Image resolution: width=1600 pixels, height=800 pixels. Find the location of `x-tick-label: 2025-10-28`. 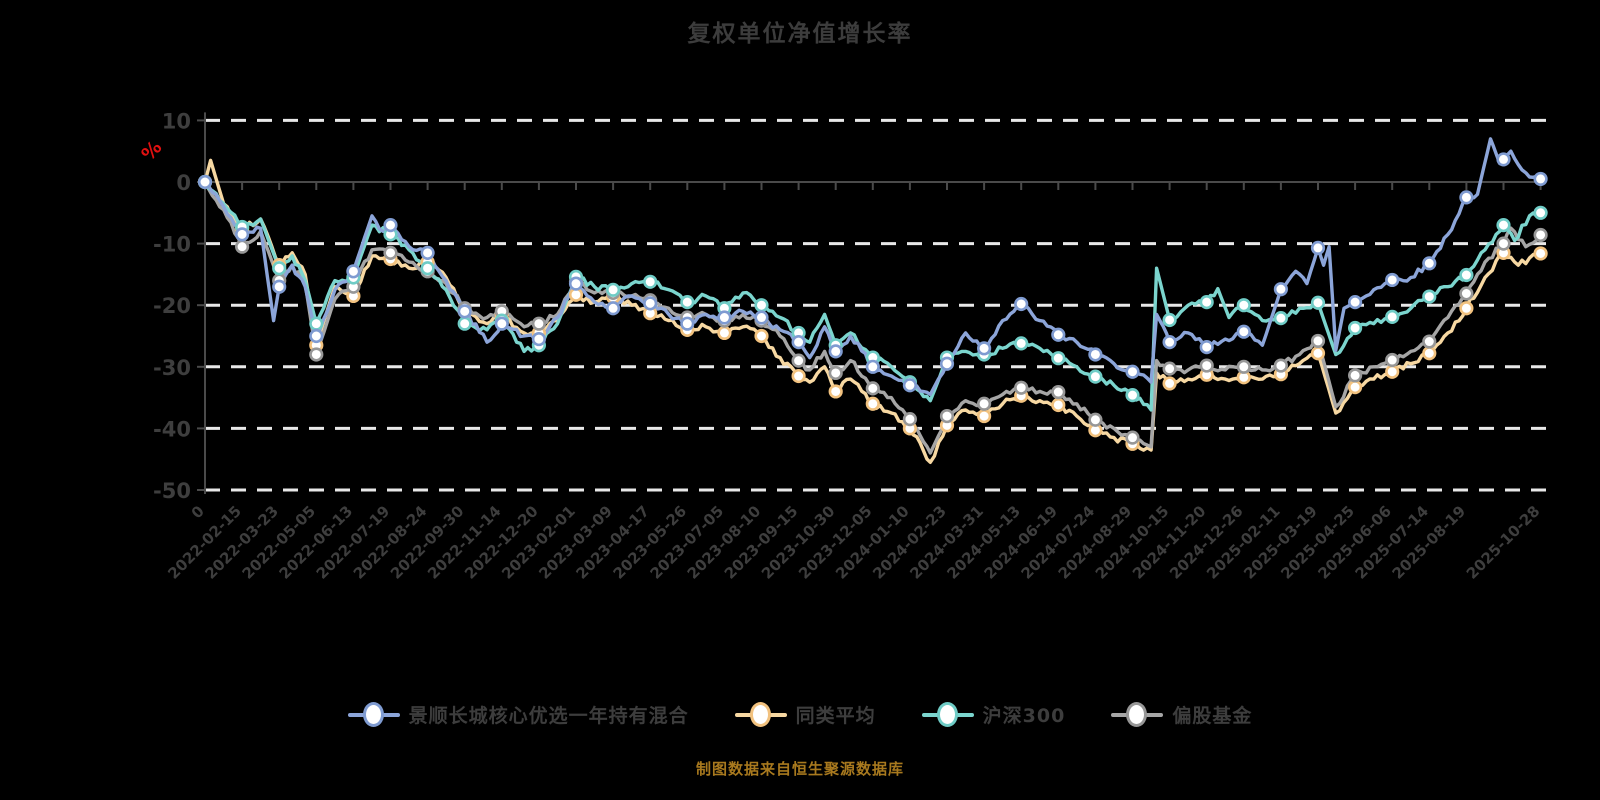

x-tick-label: 2025-10-28 is located at coordinates (1503, 542).